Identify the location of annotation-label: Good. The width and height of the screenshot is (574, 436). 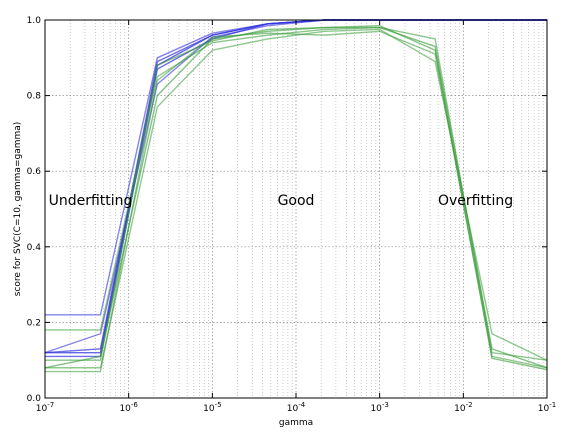
(296, 201).